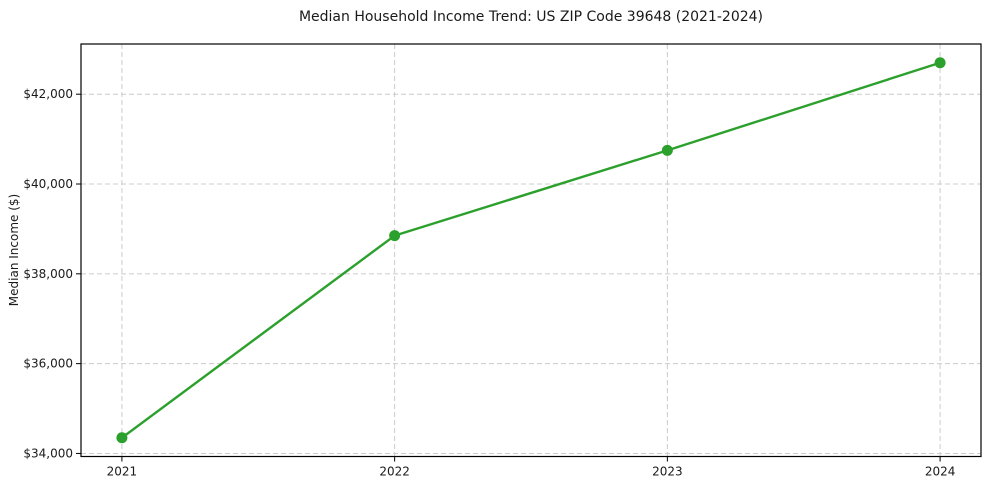  What do you see at coordinates (667, 472) in the screenshot?
I see `x-tick-label: 2023` at bounding box center [667, 472].